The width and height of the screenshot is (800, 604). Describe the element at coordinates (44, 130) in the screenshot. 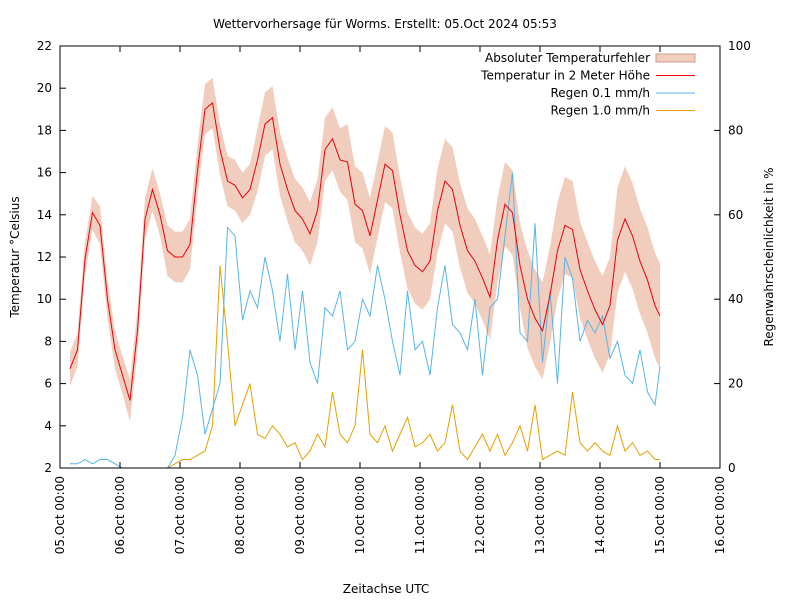

I see `y-tick-label: 18` at that location.